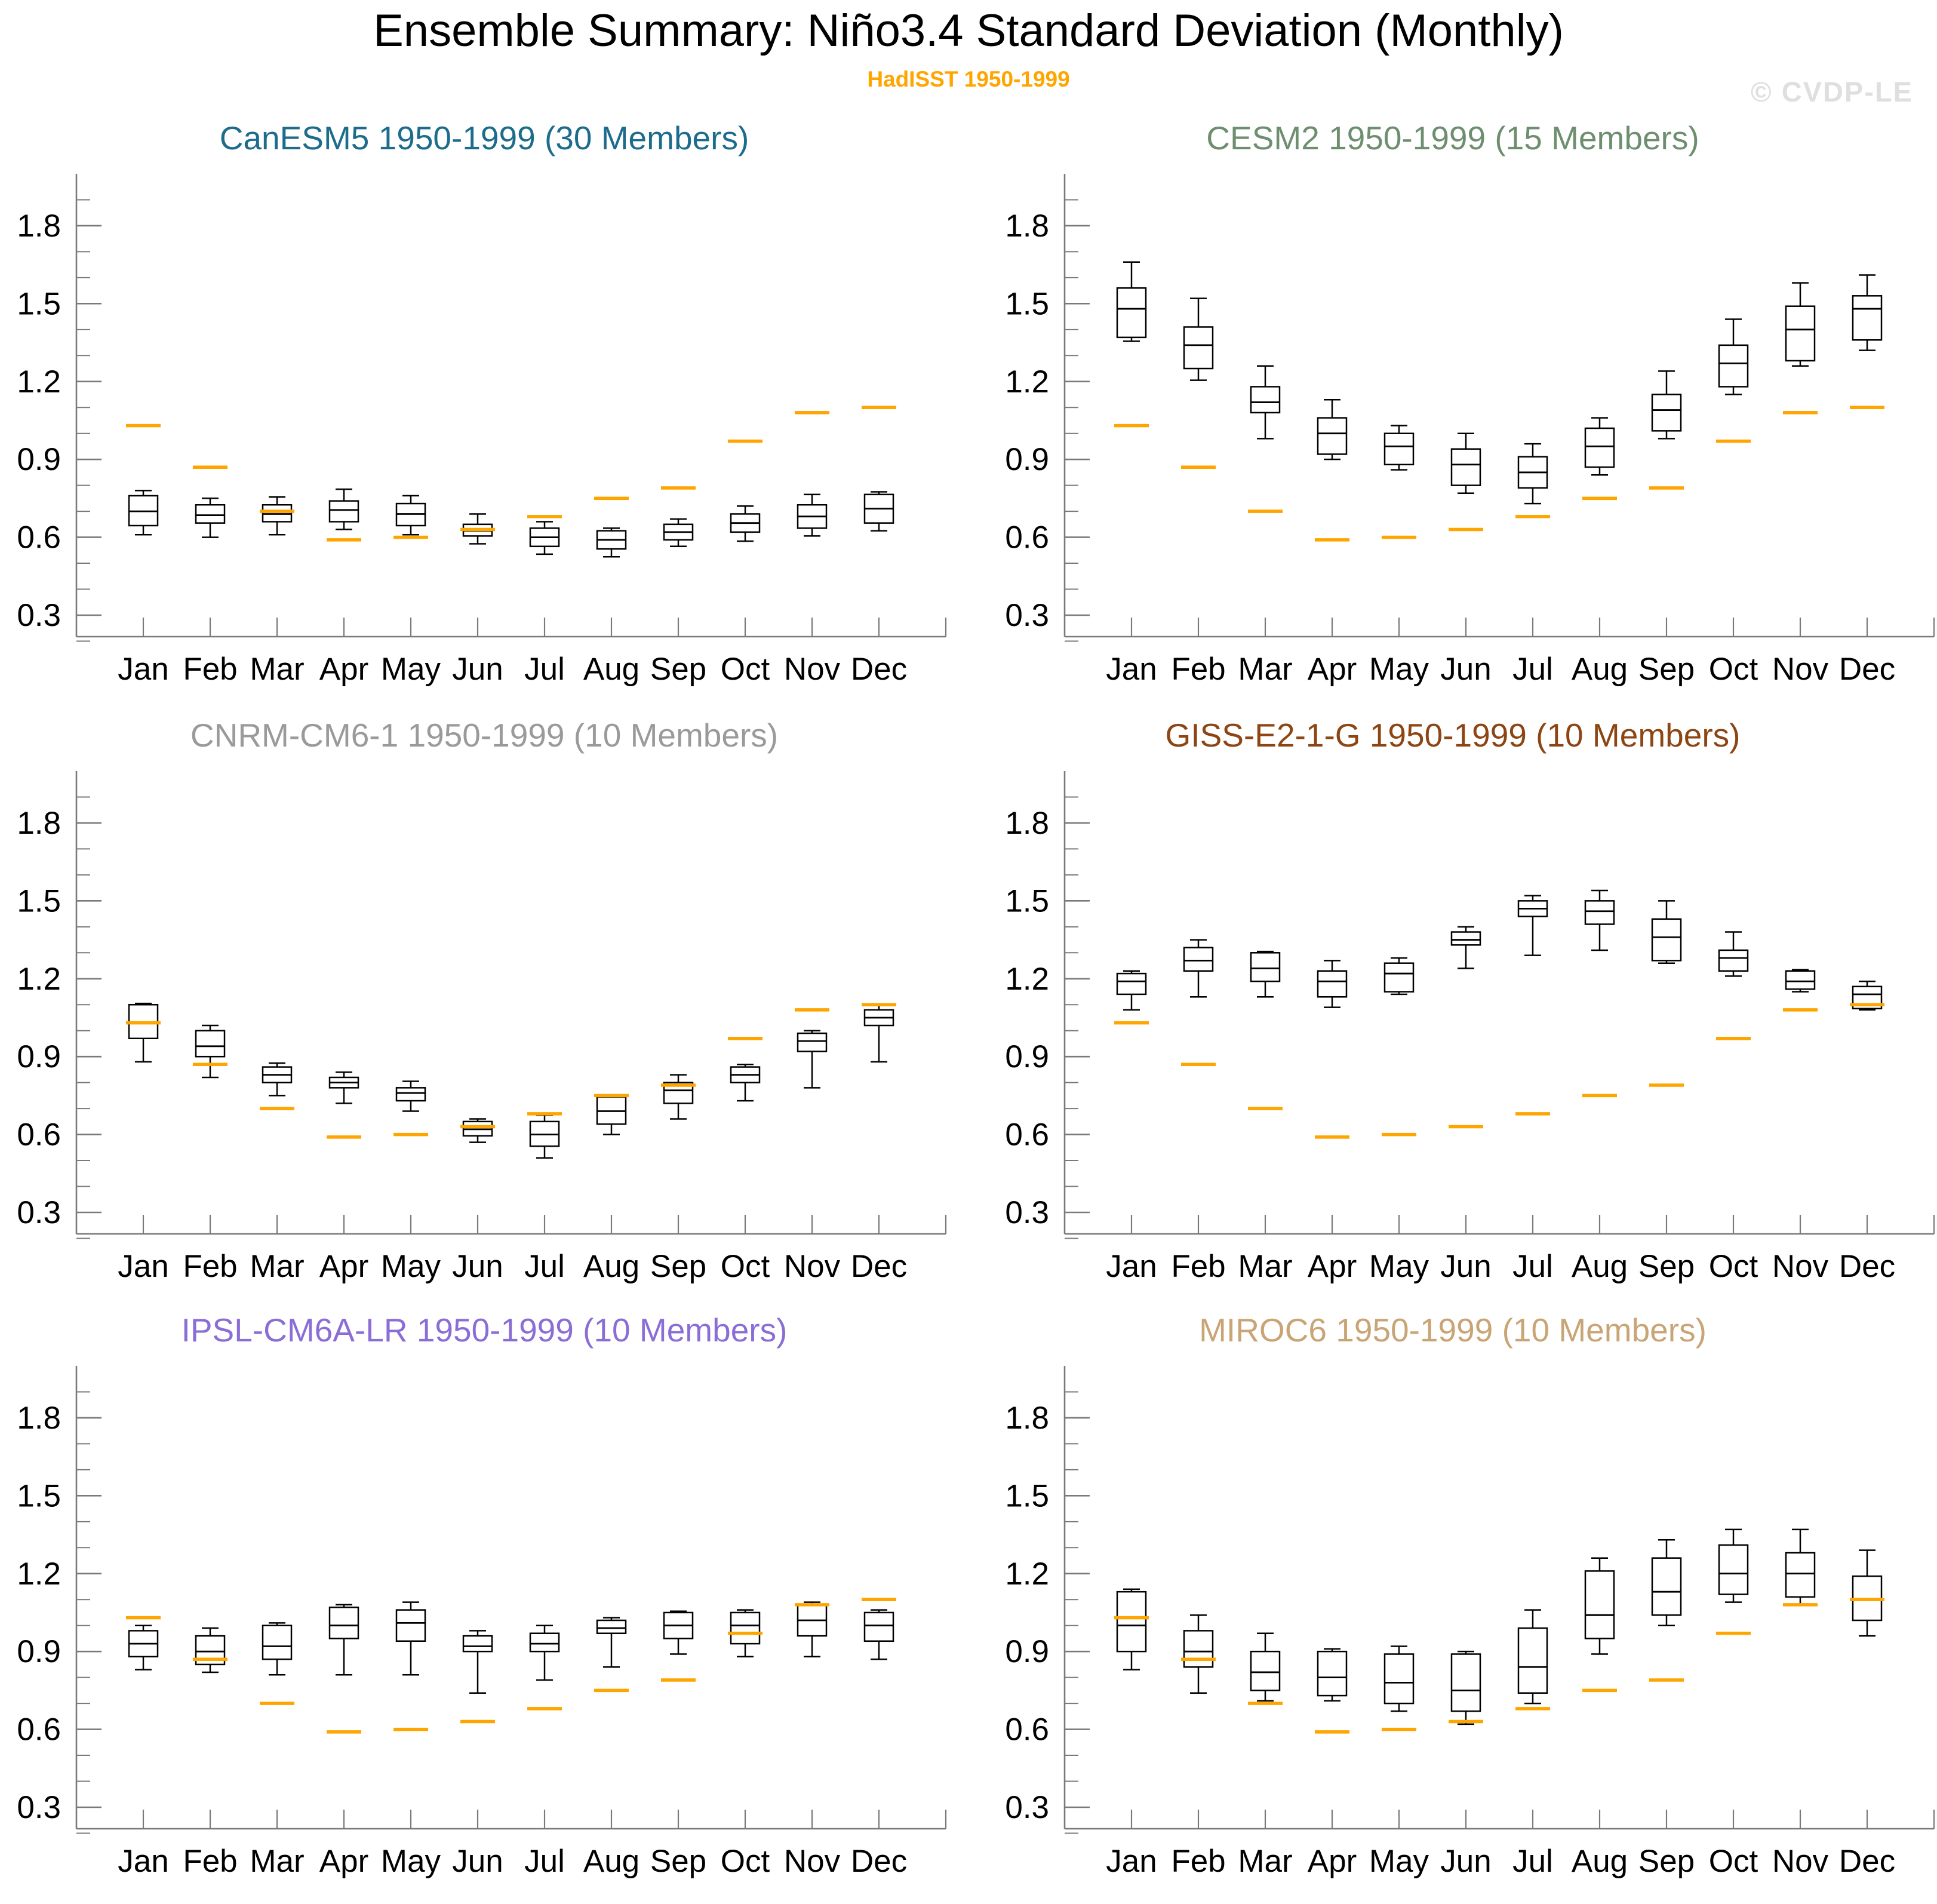 The height and width of the screenshot is (1904, 1937). What do you see at coordinates (1027, 1419) in the screenshot?
I see `y-tick-label: 1.8` at bounding box center [1027, 1419].